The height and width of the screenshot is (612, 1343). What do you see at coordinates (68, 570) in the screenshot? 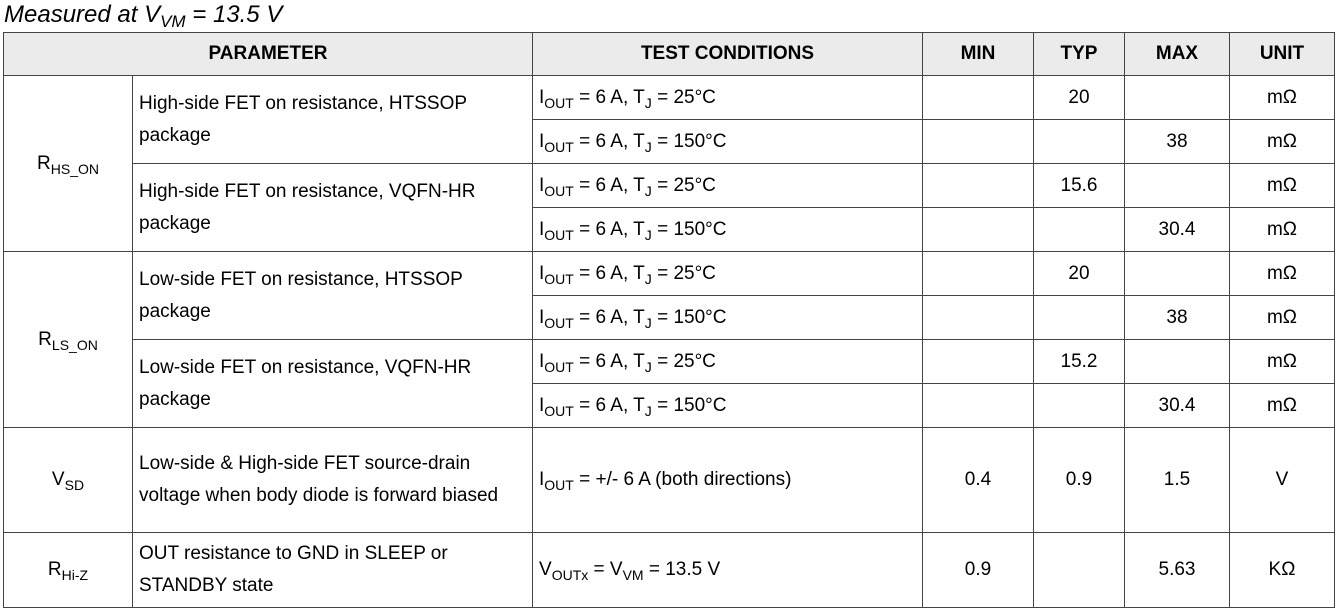
I see `symbol-rhi-z: RHi-Z` at bounding box center [68, 570].